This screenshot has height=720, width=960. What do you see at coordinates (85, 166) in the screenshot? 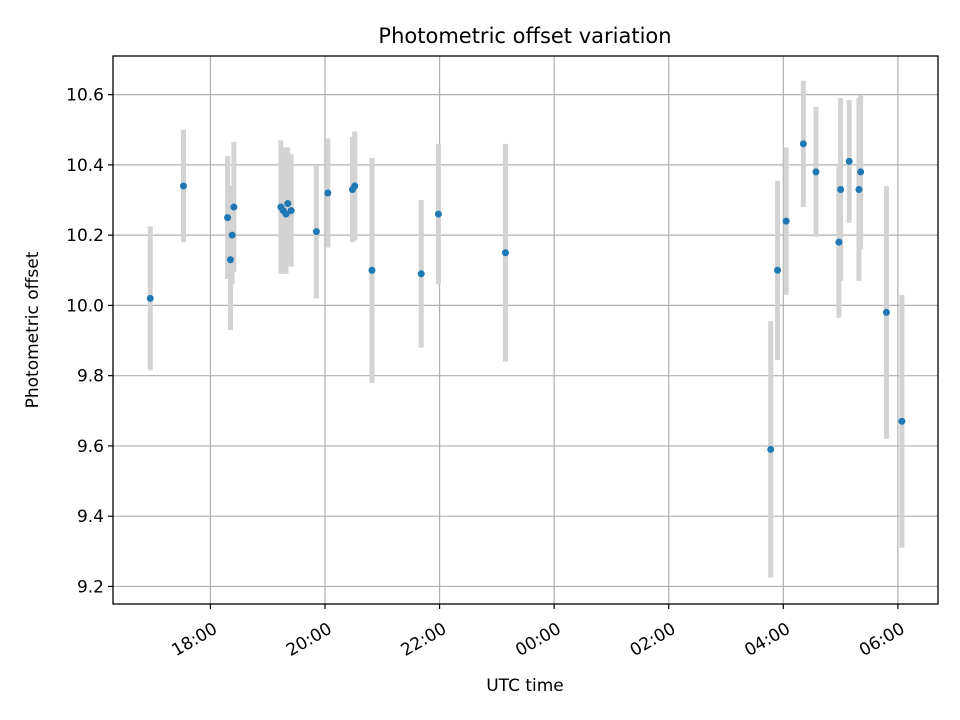
I see `y-tick-label: 10.4` at bounding box center [85, 166].